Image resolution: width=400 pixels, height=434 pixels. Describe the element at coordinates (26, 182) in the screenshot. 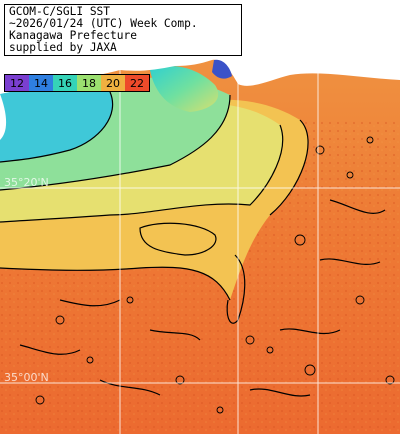

I see `lat-label-35-20: 35°20'N` at that location.